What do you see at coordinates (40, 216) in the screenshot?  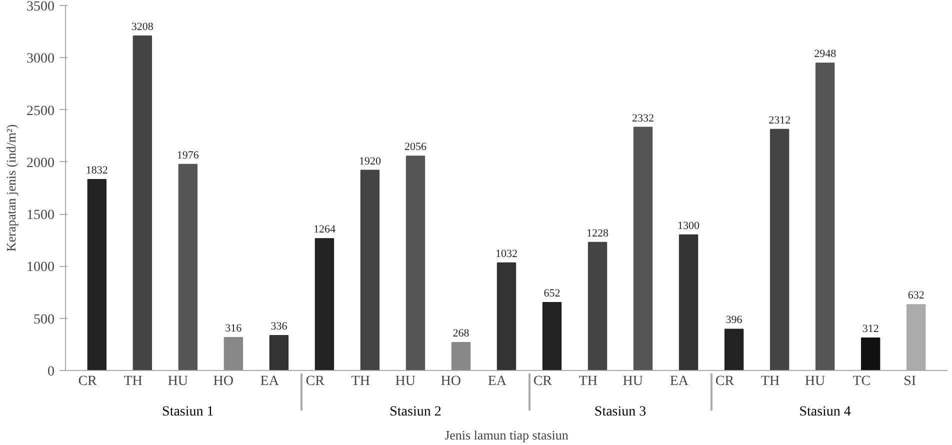 I see `y-tick-label: 1500` at bounding box center [40, 216].